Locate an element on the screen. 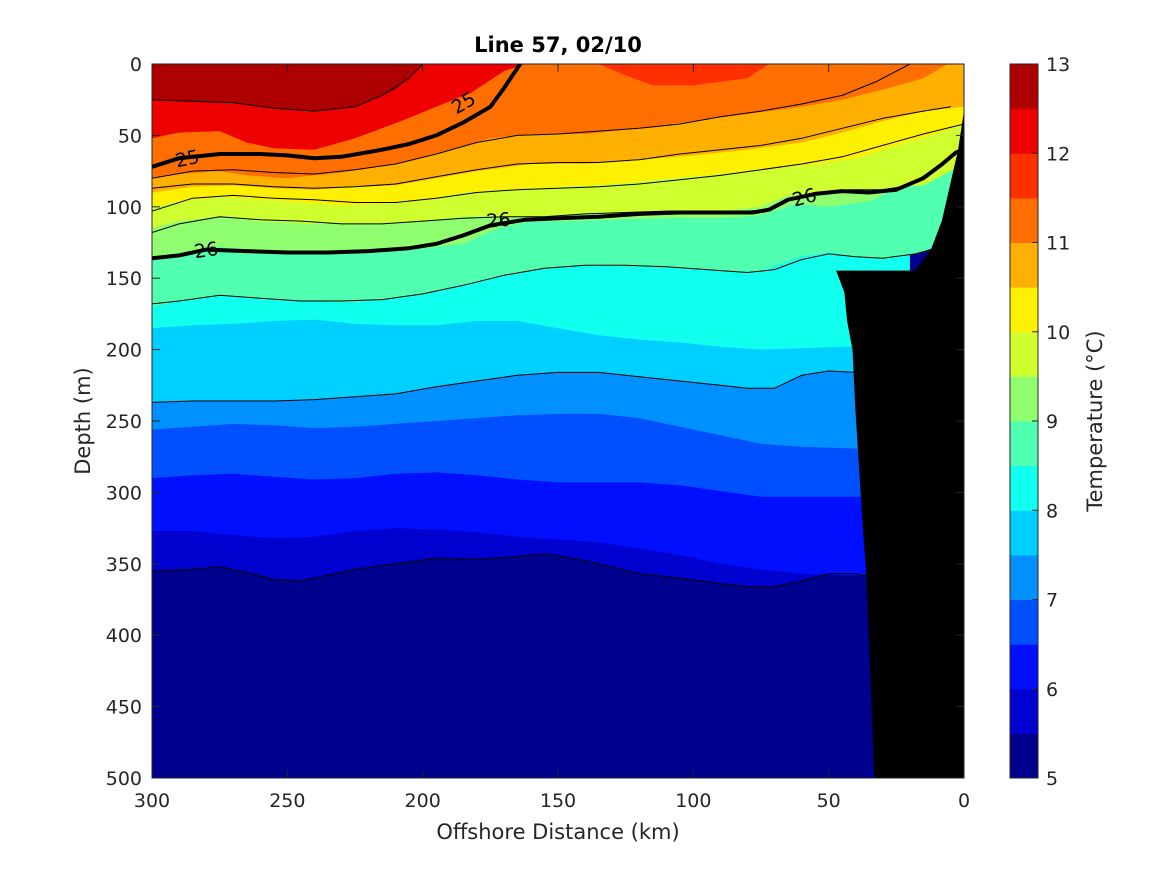  colorbar-tick-label: 6 is located at coordinates (1052, 690).